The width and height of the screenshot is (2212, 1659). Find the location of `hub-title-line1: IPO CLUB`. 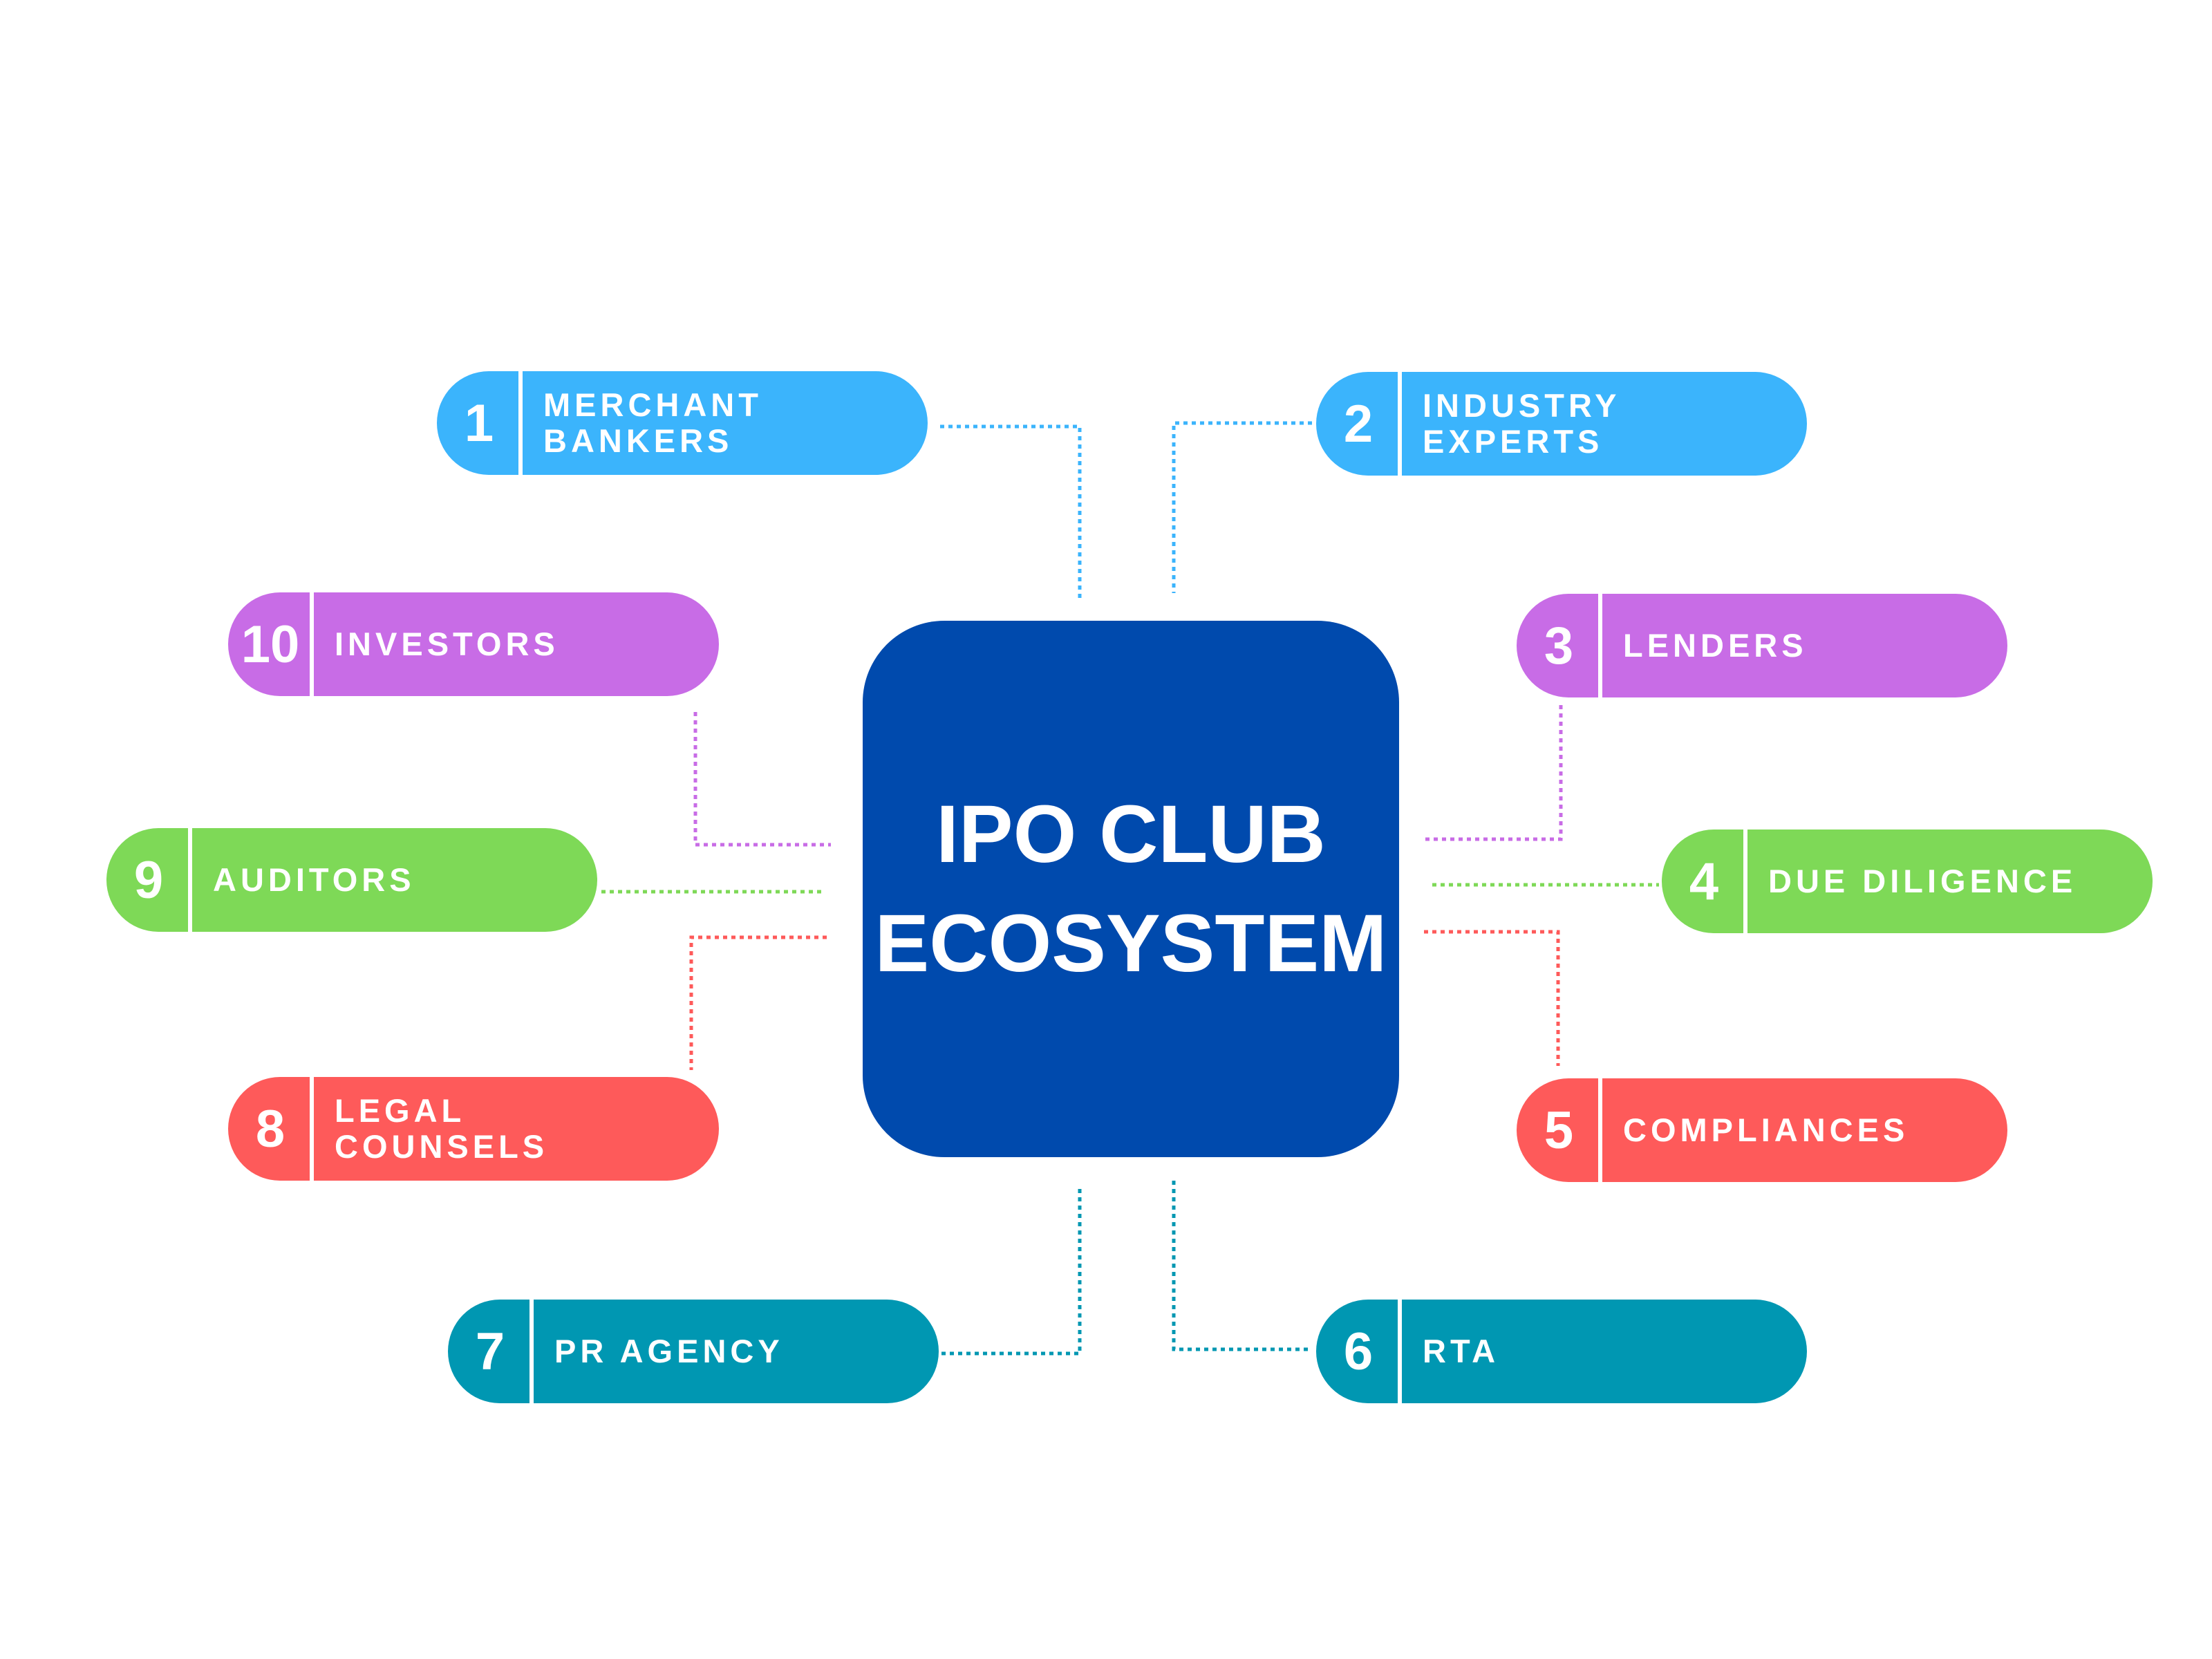

hub-title-line1: IPO CLUB is located at coordinates (1131, 835).